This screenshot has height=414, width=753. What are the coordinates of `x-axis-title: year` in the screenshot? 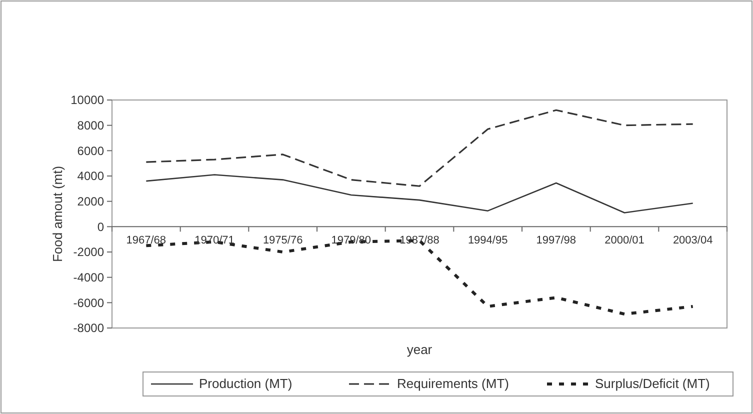 It's located at (419, 349).